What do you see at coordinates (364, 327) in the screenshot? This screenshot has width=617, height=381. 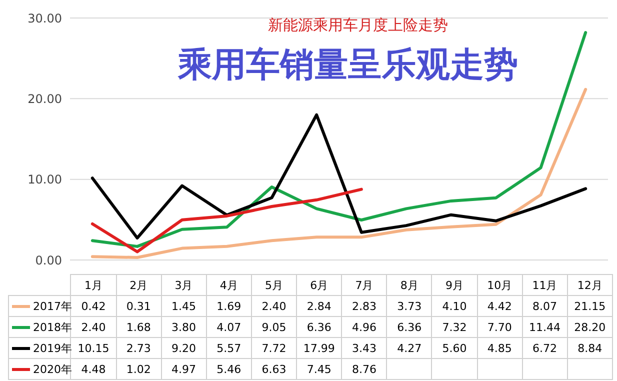 I see `data-label: 4.96` at bounding box center [364, 327].